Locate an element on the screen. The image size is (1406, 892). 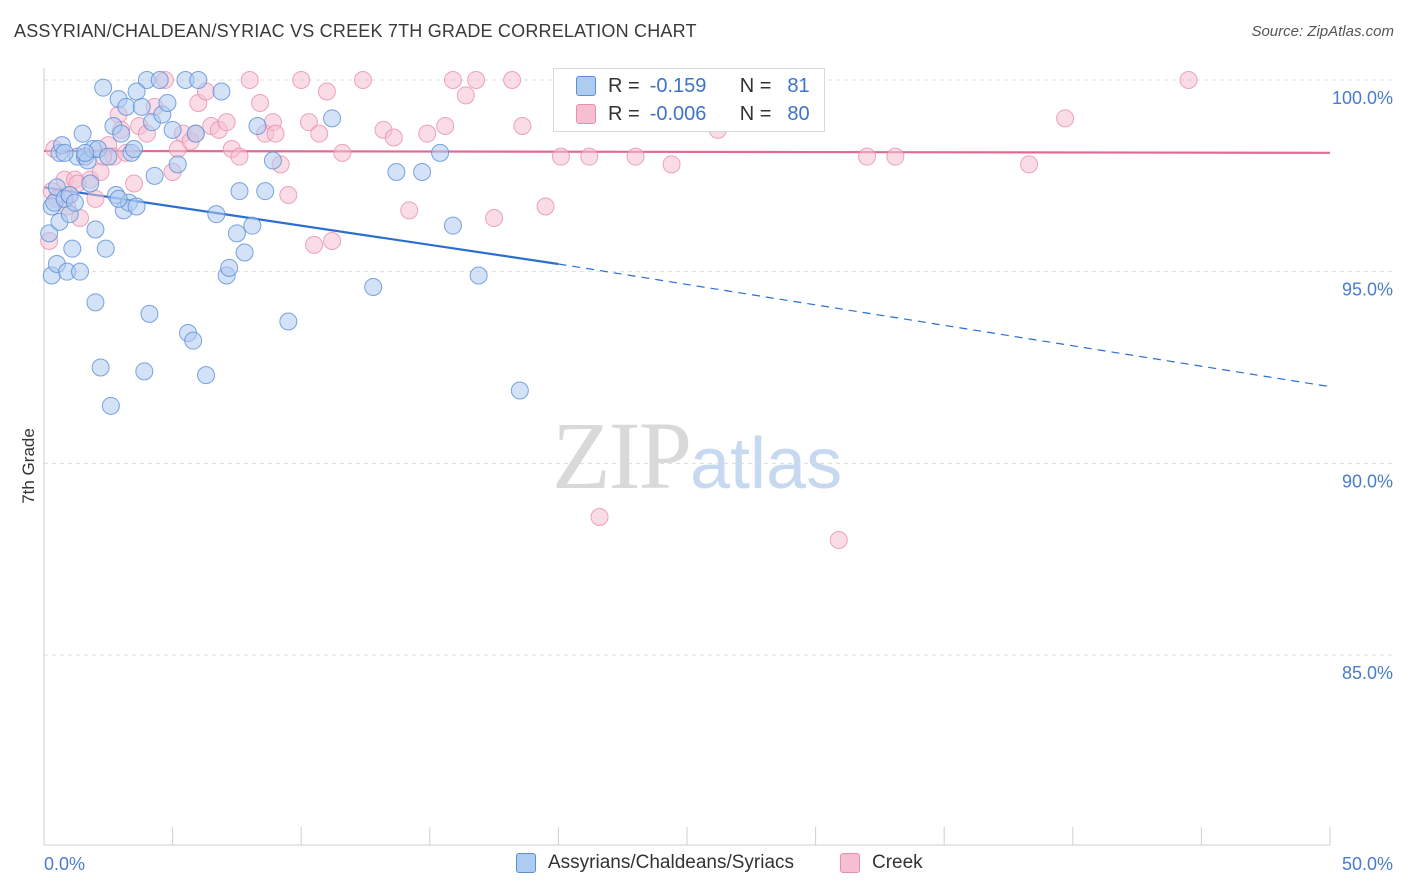
trend-line-creek is located at coordinates (687, 151).